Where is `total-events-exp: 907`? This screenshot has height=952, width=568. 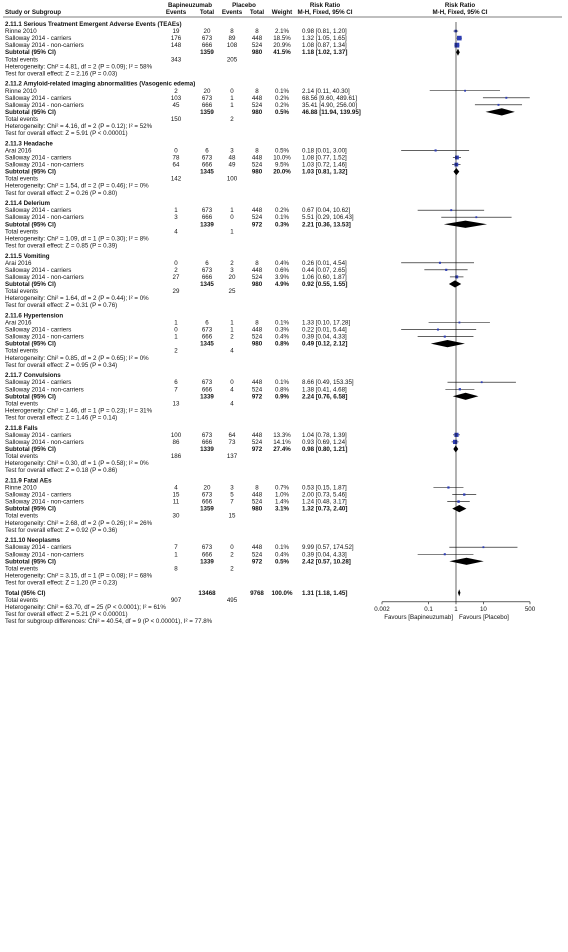
total-events-exp: 907 is located at coordinates (176, 600).